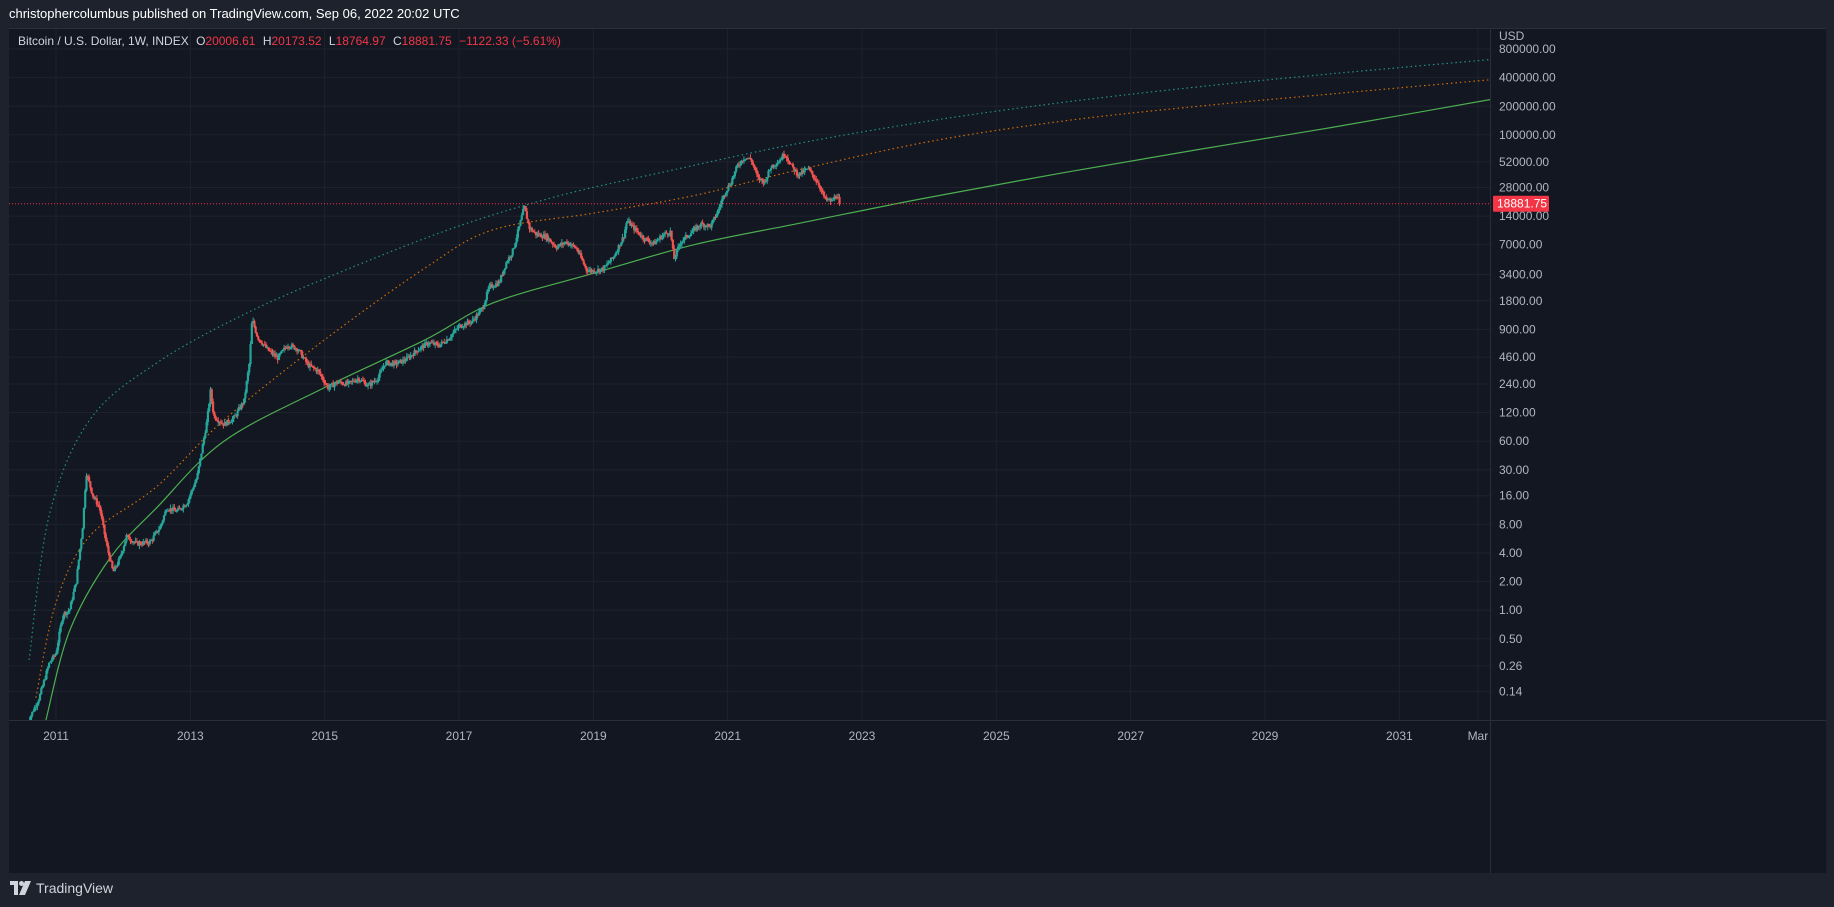 The width and height of the screenshot is (1834, 907). Describe the element at coordinates (1514, 441) in the screenshot. I see `y-tick-label: 60.00` at that location.